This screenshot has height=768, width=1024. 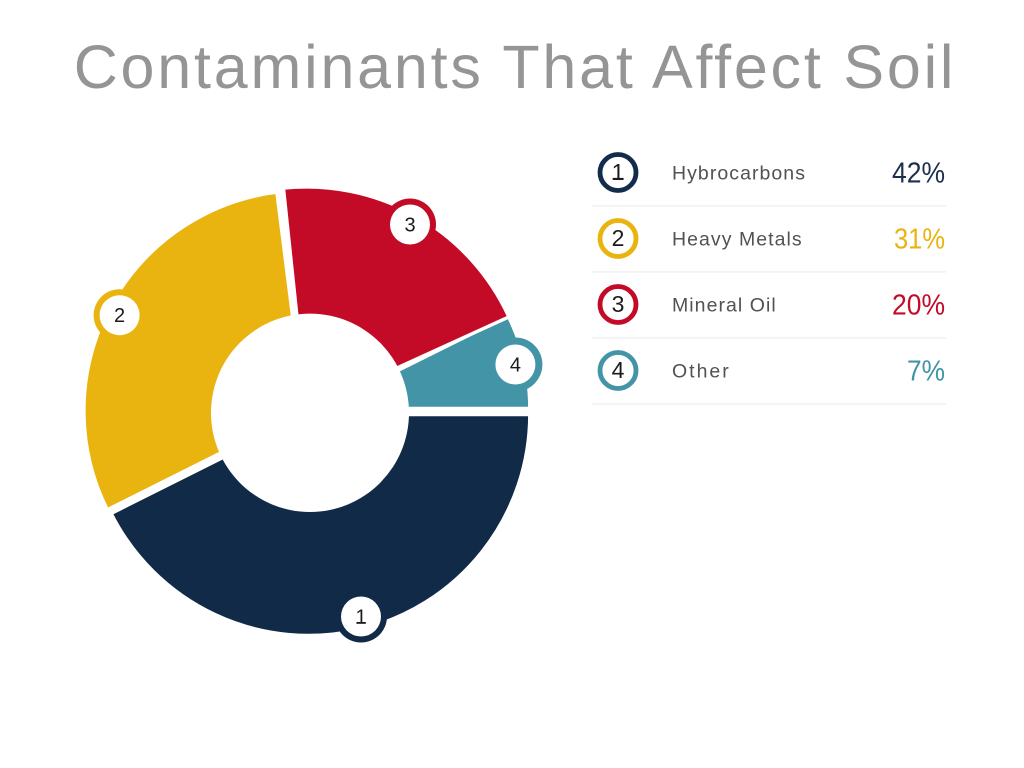 I want to click on svg-text: Heavy Metals, so click(x=737, y=240).